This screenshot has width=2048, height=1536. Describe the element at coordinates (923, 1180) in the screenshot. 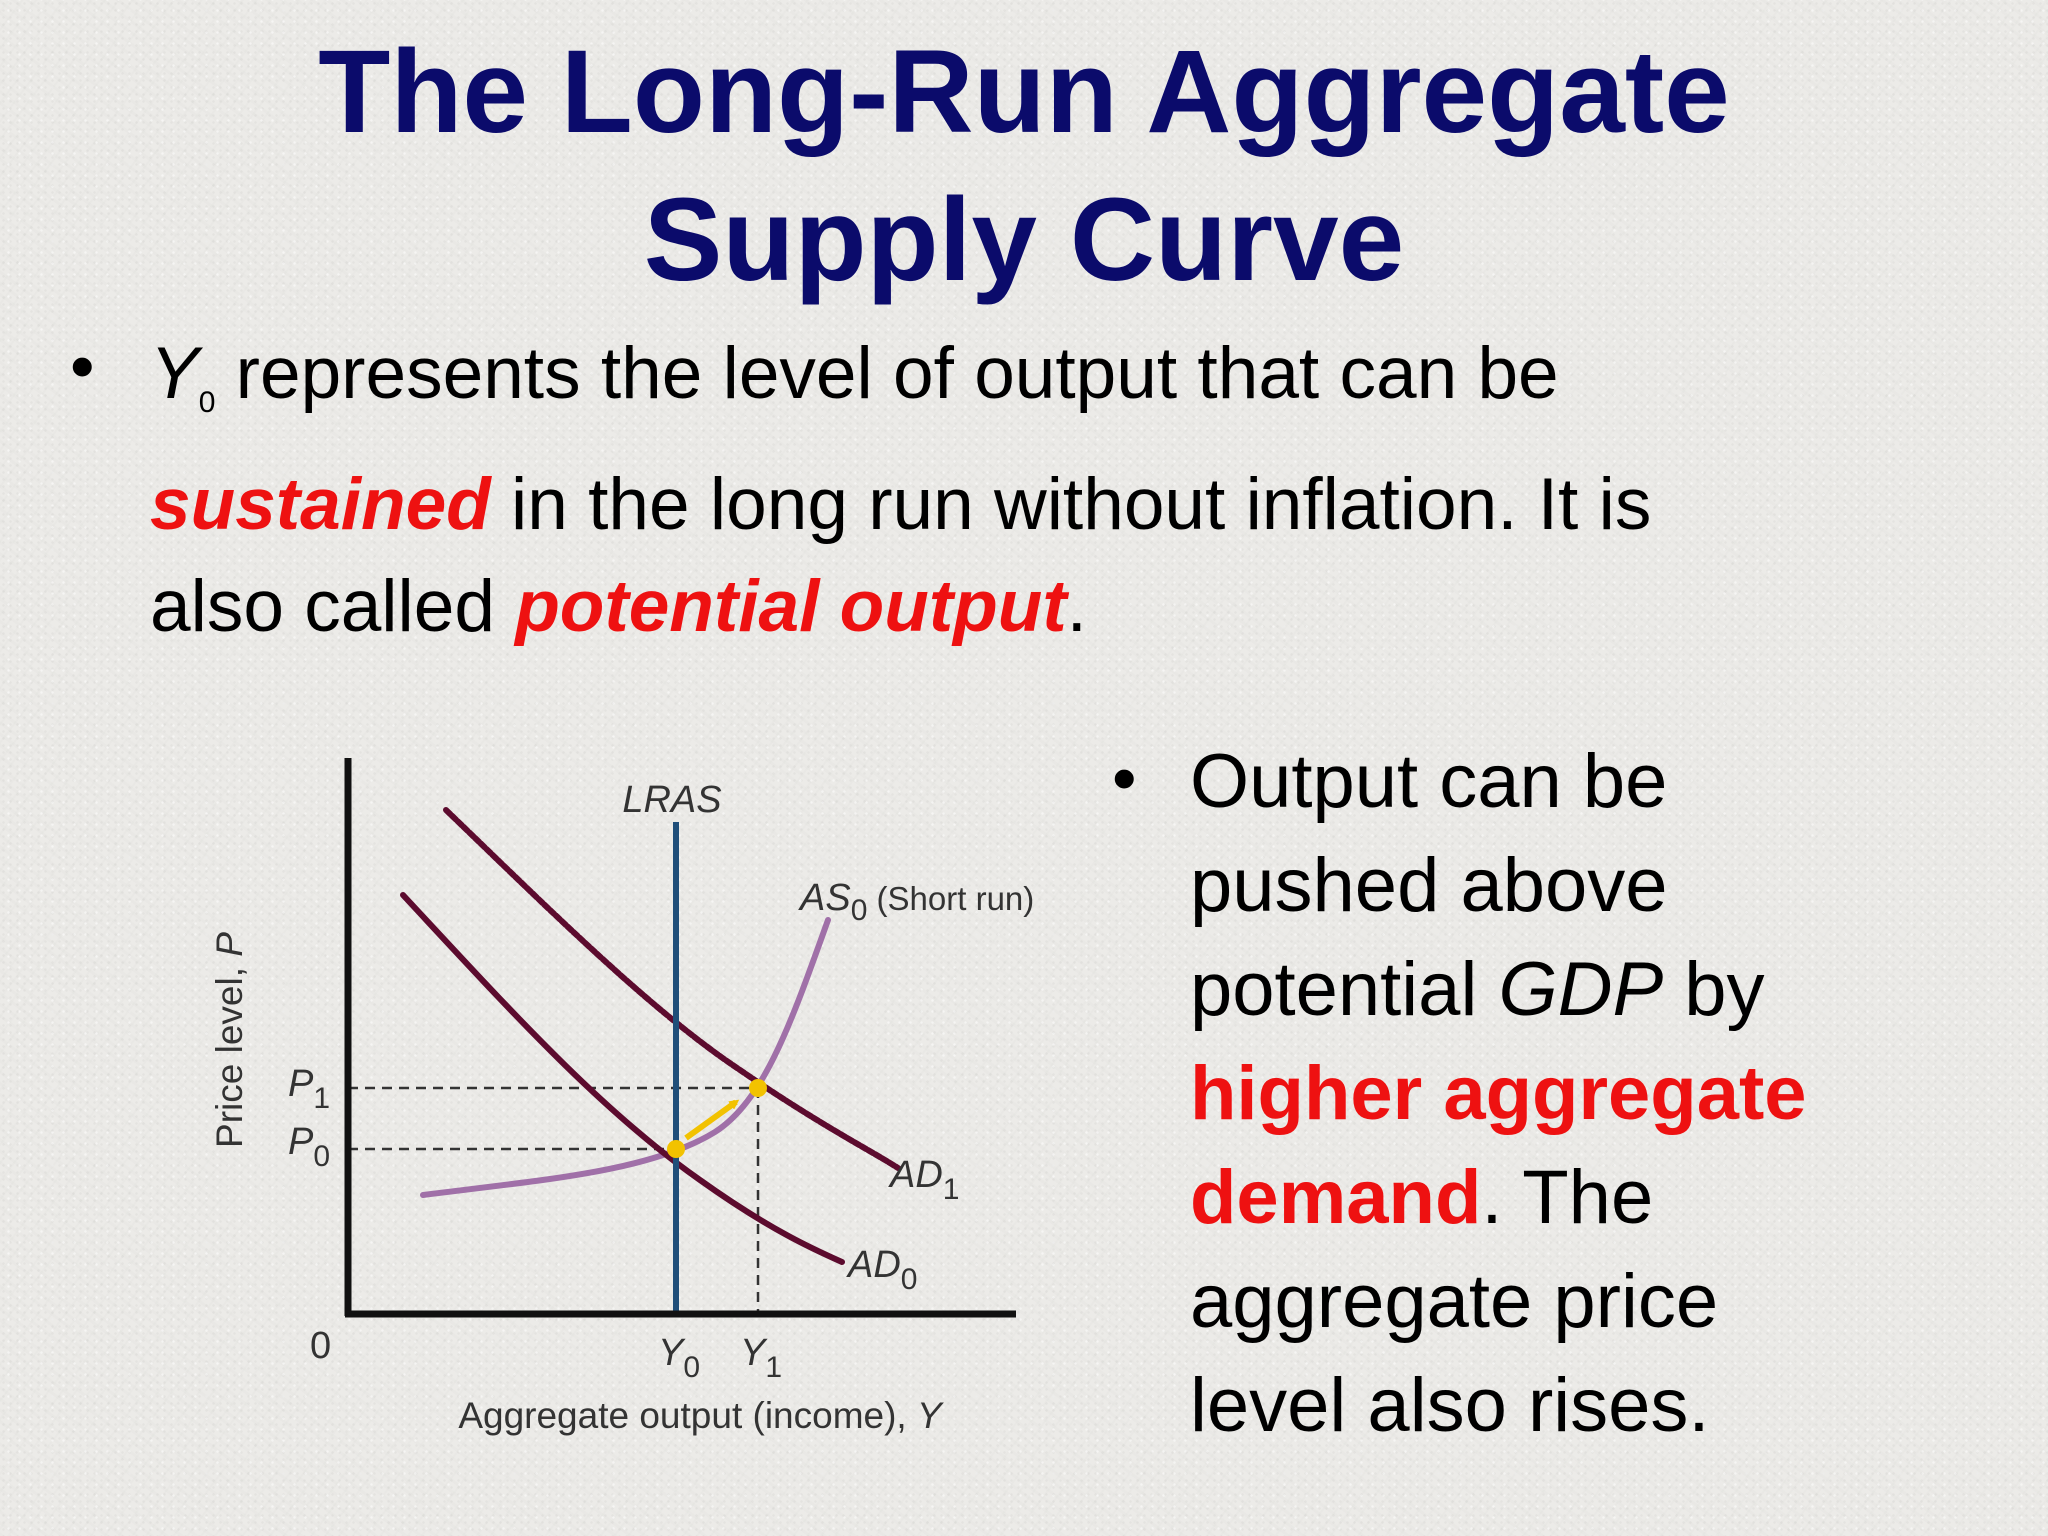

I see `ad1-label: AD1` at that location.